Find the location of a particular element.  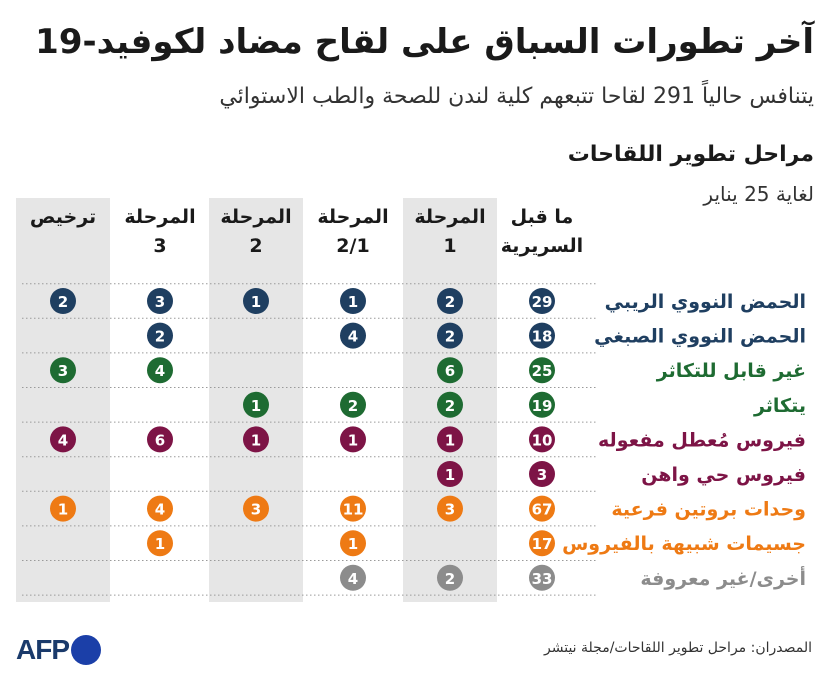

row-label: جسيمات شبيهة بالفيروس is located at coordinates (684, 544).